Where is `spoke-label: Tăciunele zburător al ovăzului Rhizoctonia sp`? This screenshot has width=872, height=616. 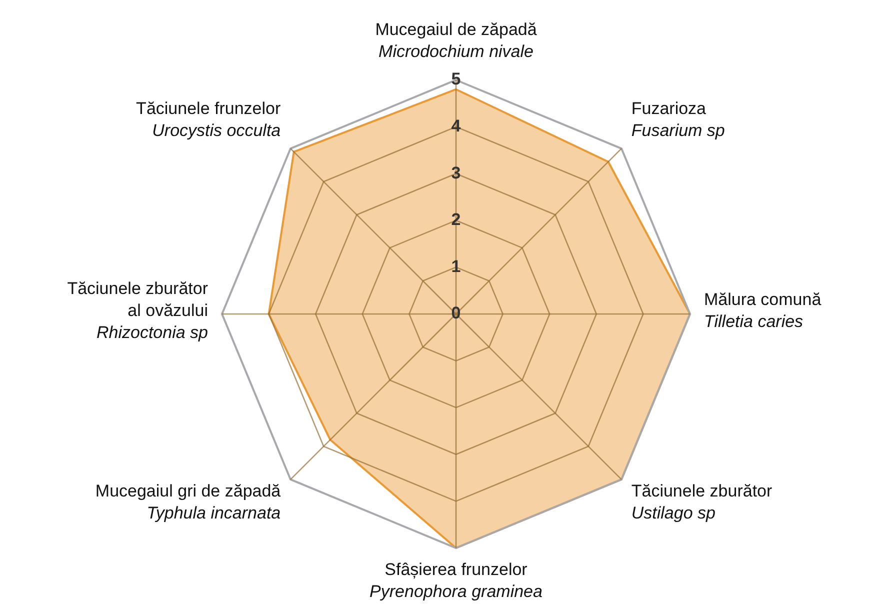
spoke-label: Tăciunele zburător al ovăzului Rhizoctonia sp is located at coordinates (137, 310).